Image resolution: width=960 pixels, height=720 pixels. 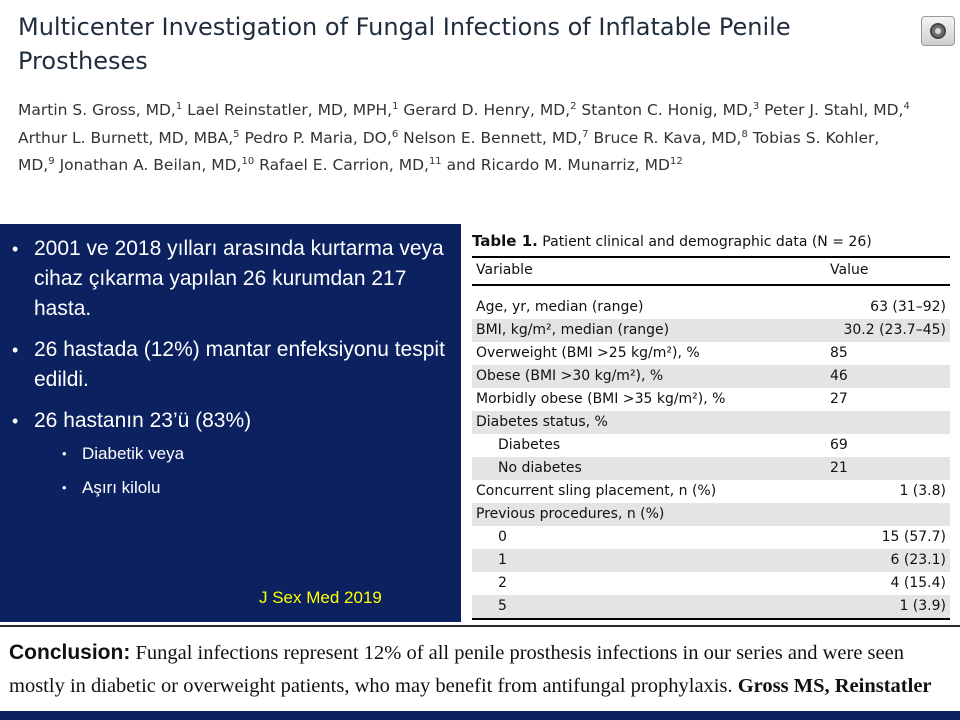 I want to click on author-affiliation: 3, so click(x=756, y=106).